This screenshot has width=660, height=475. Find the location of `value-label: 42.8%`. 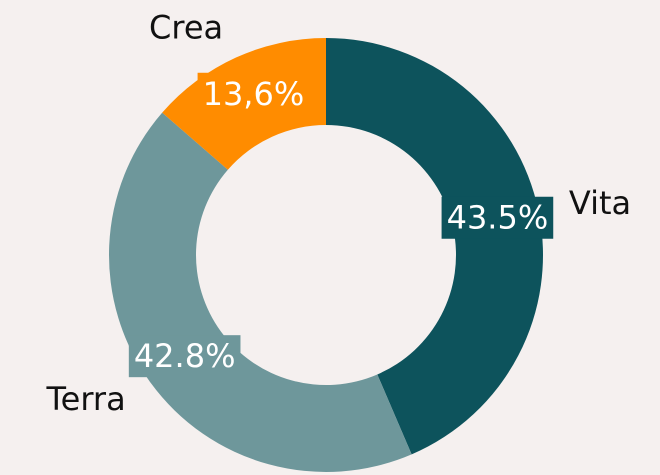

value-label: 42.8% is located at coordinates (185, 356).